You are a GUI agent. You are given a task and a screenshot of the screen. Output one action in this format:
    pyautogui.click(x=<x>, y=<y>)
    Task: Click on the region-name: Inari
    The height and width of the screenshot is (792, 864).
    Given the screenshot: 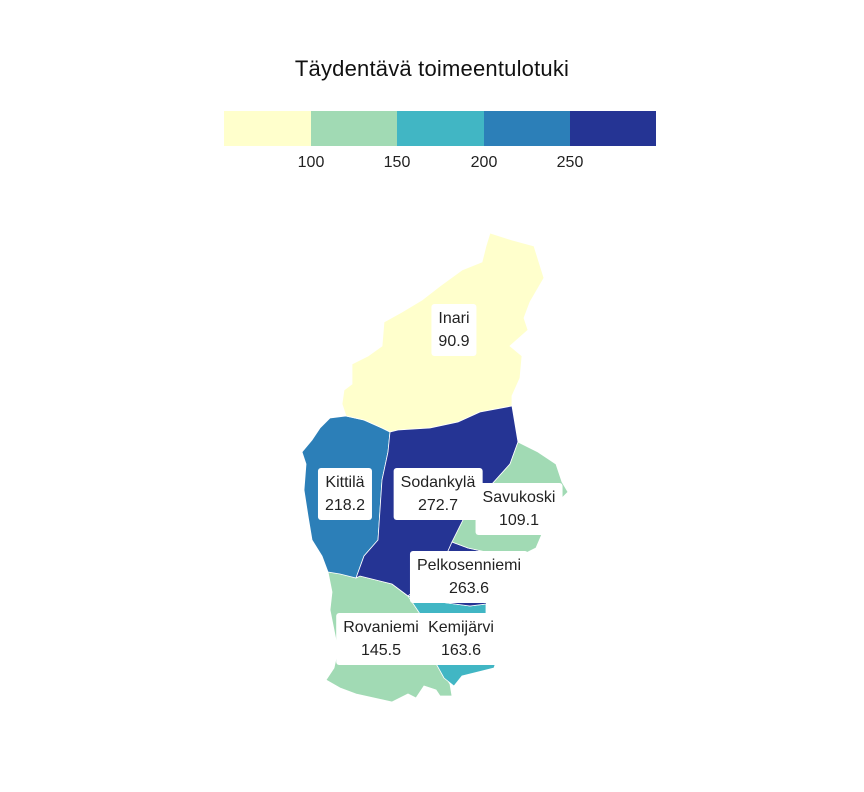 What is the action you would take?
    pyautogui.click(x=454, y=318)
    